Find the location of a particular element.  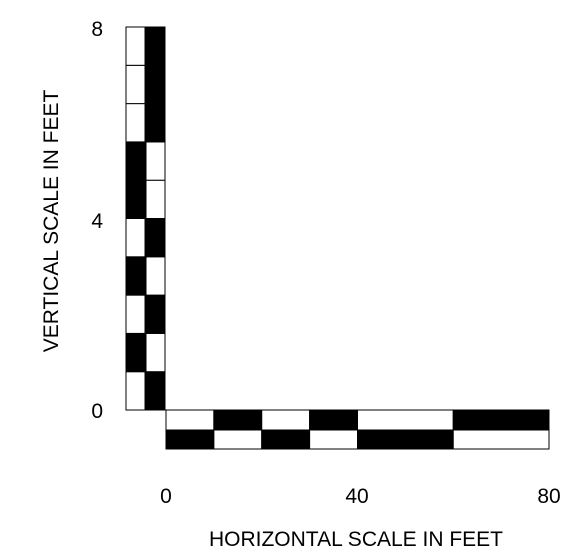

horizontal-tick-40: 40 is located at coordinates (356, 496).